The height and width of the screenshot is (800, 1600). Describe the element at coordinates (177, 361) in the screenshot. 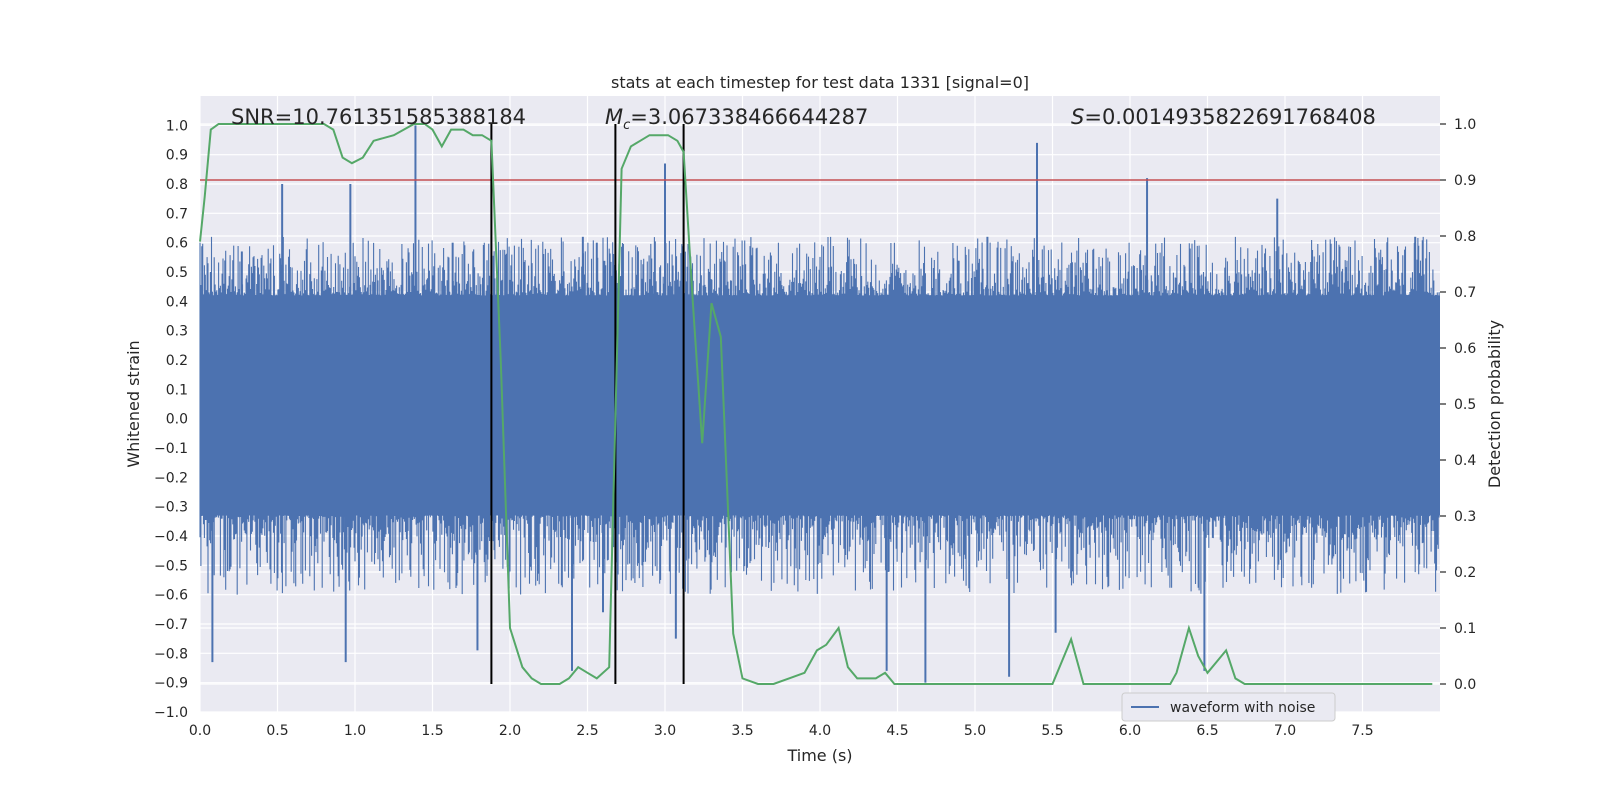

I see `left-y-tick-label: 0.2` at that location.